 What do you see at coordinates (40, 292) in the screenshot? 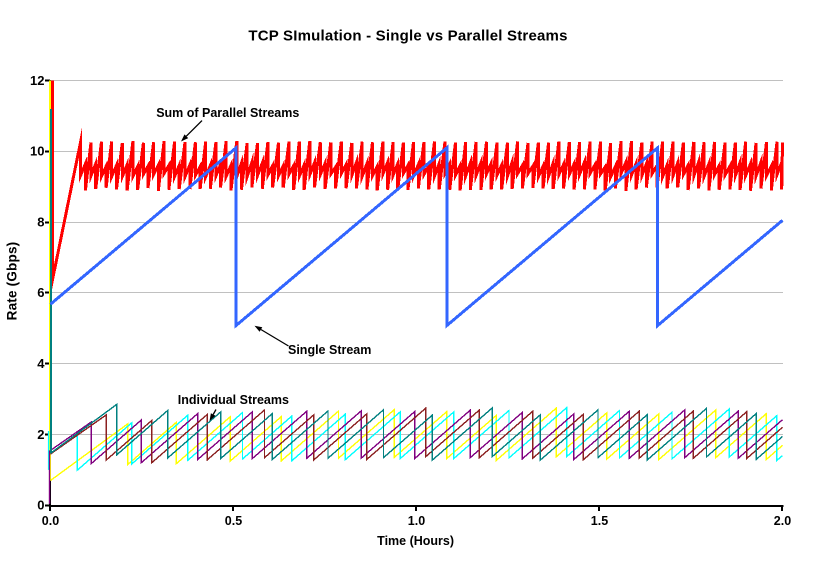
I see `svg-text: 6` at bounding box center [40, 292].